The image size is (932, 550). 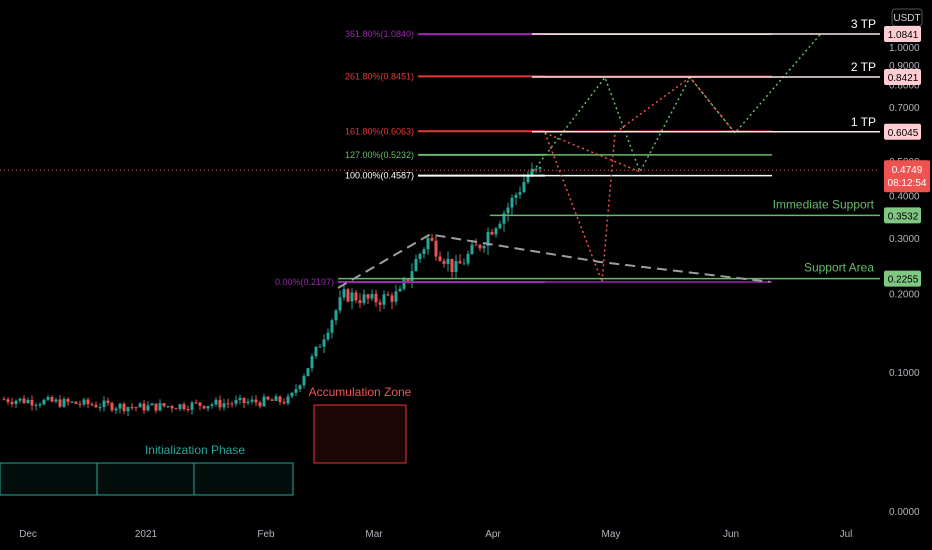 I want to click on currency-button, so click(x=907, y=17).